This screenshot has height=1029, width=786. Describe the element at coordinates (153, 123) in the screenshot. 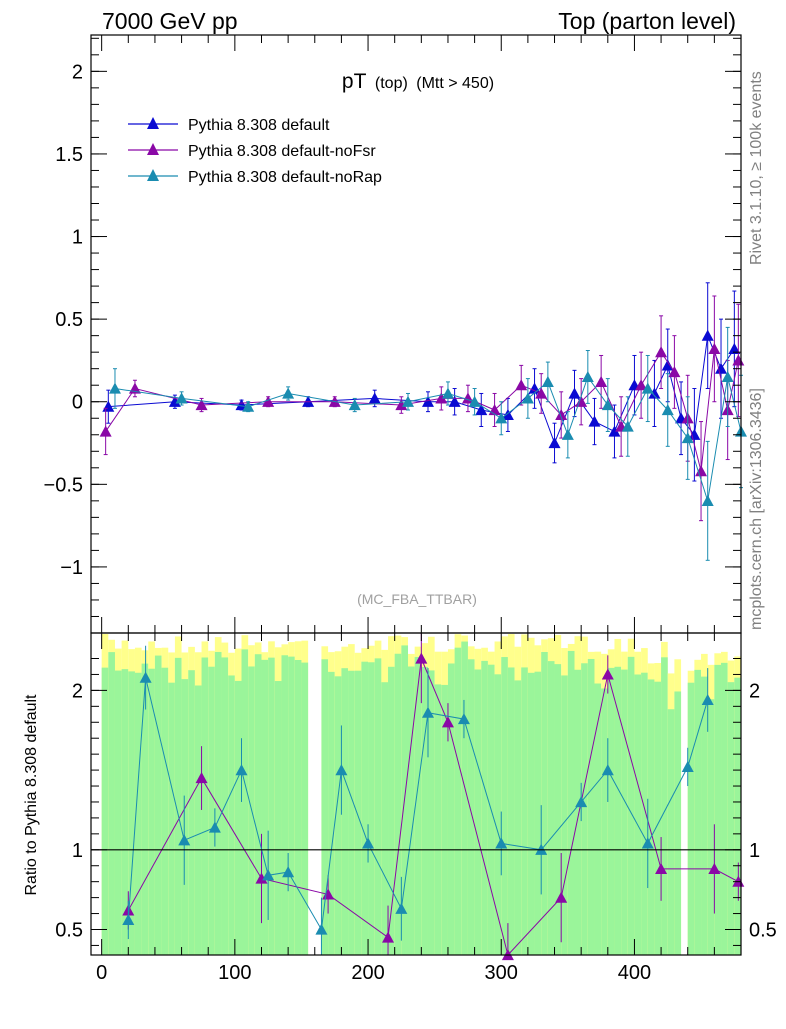

I see `legend-marker-default` at that location.